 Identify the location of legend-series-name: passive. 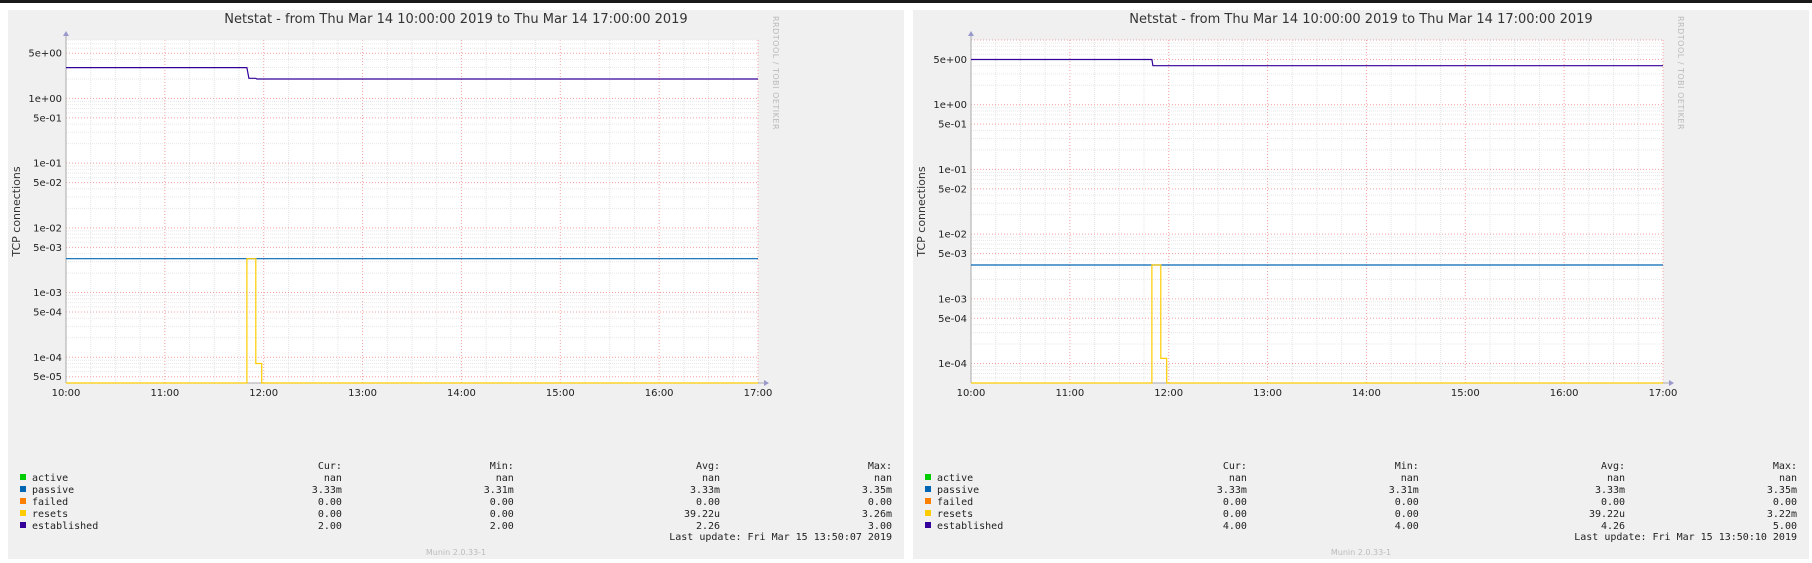
(95, 491).